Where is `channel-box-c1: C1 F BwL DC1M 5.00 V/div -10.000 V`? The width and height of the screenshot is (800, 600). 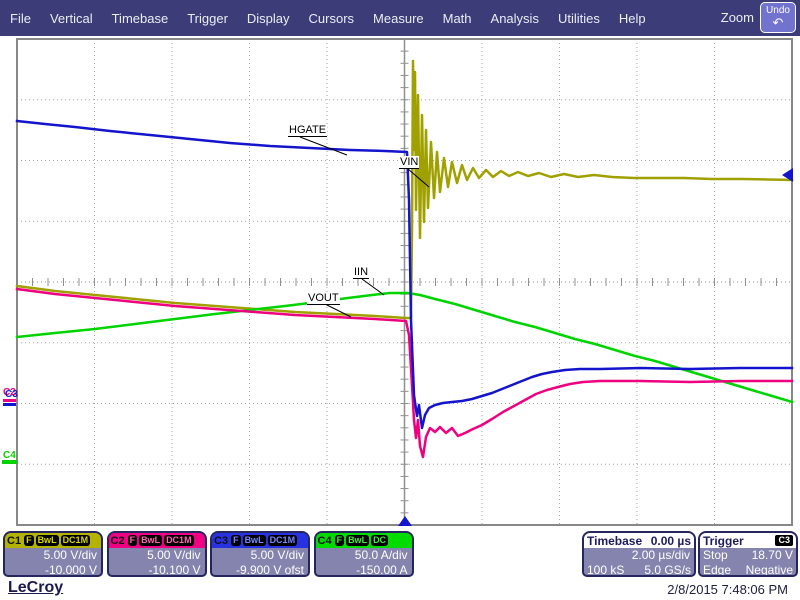 channel-box-c1: C1 F BwL DC1M 5.00 V/div -10.000 V is located at coordinates (53, 554).